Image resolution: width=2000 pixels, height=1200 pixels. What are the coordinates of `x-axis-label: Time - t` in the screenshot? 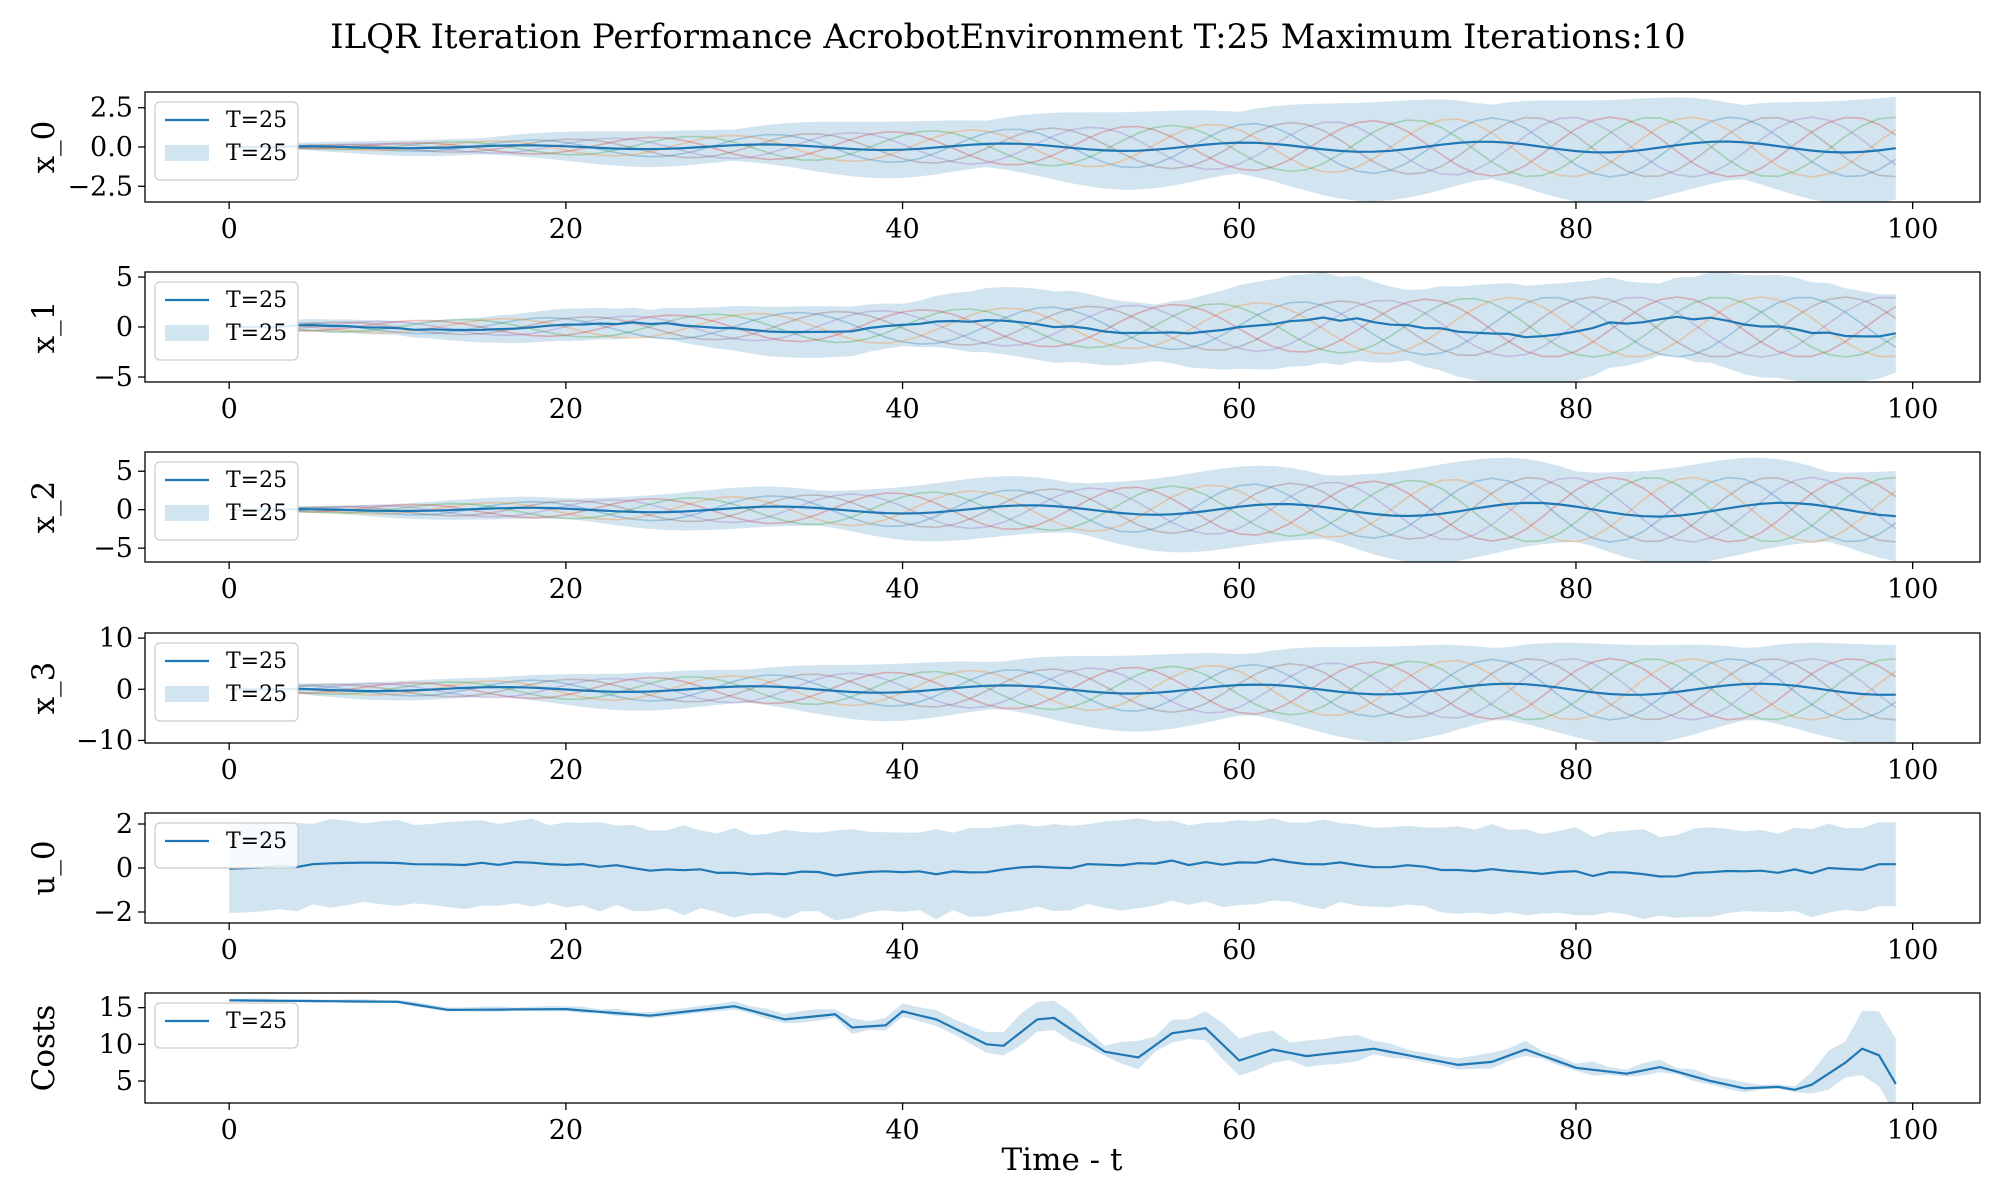 It's located at (1063, 1160).